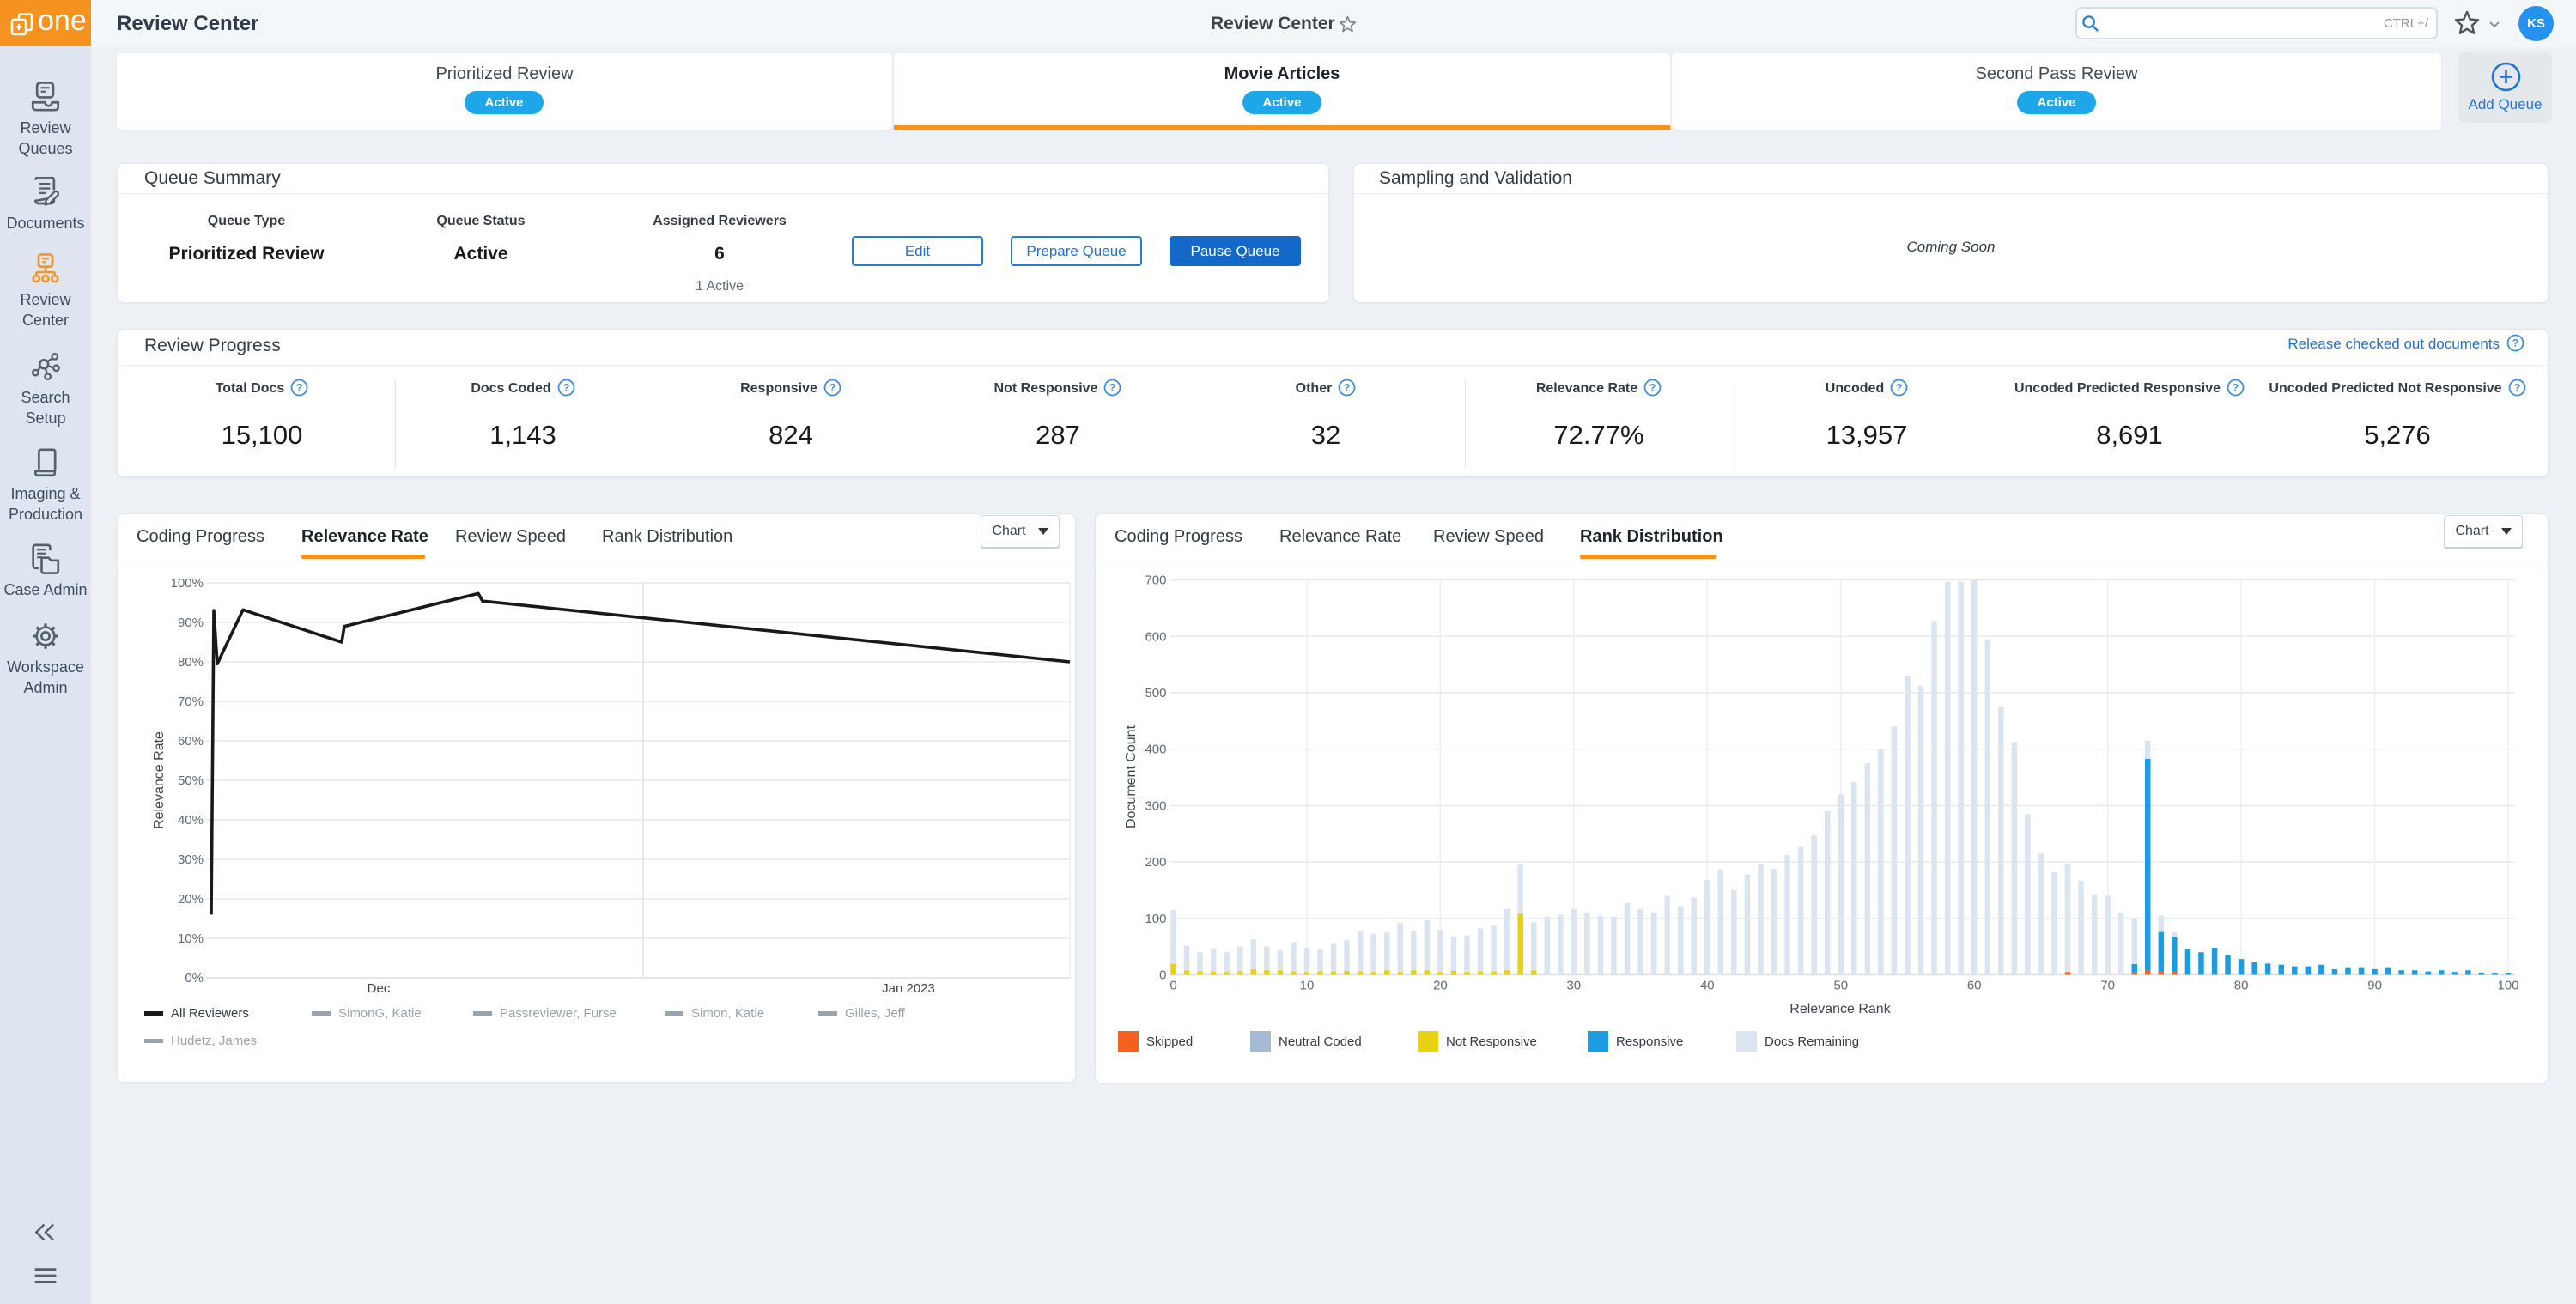 The image size is (2576, 1304). I want to click on svg-text: 60%, so click(191, 741).